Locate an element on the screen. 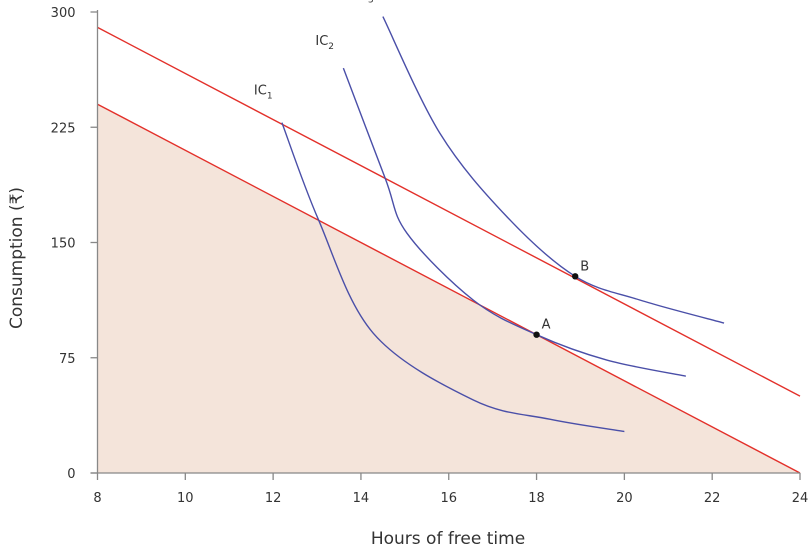 The image size is (810, 555). point-label-A: A is located at coordinates (546, 325).